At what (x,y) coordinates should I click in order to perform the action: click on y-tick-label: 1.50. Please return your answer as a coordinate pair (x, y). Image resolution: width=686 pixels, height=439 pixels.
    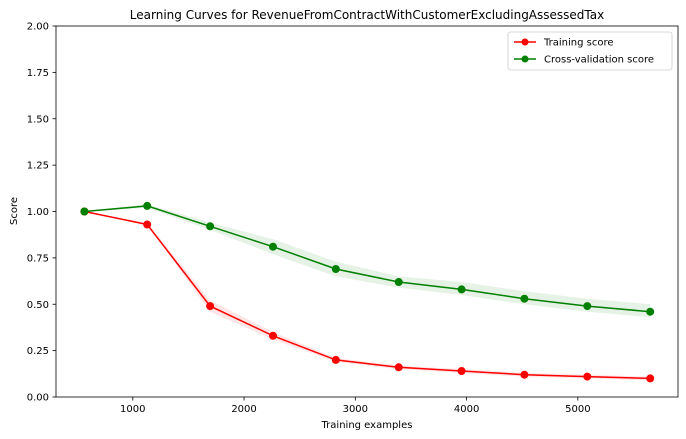
    Looking at the image, I should click on (38, 119).